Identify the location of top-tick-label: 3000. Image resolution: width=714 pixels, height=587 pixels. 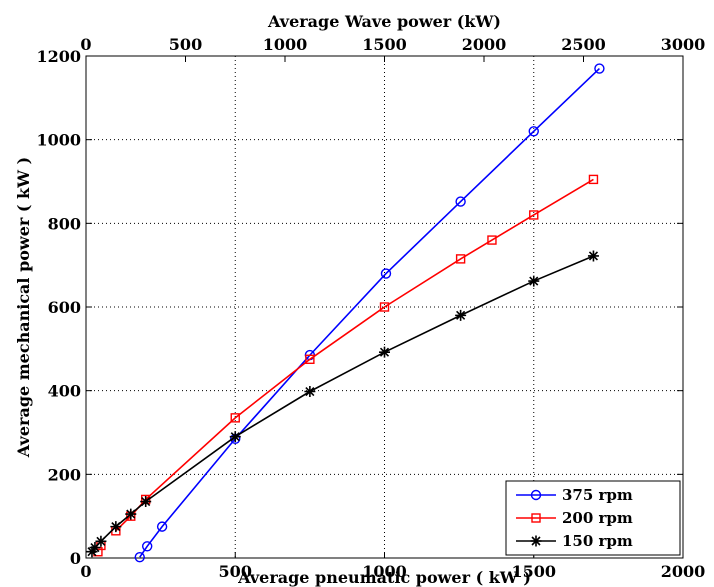
(683, 44).